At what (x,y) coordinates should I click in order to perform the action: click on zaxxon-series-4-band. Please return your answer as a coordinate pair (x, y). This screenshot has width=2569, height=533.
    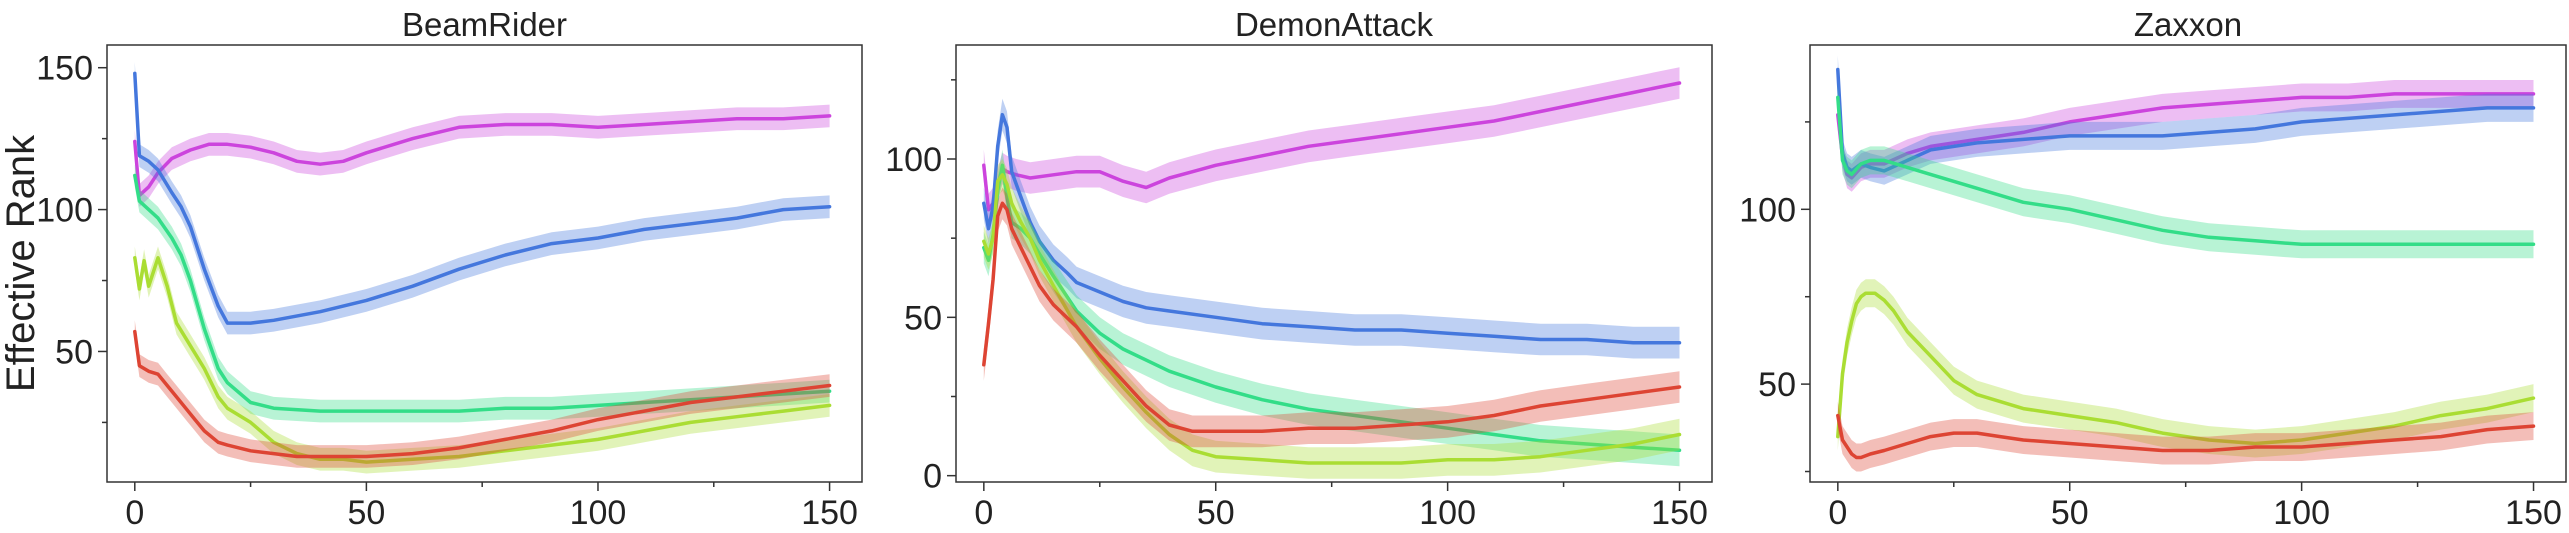
    Looking at the image, I should click on (2185, 436).